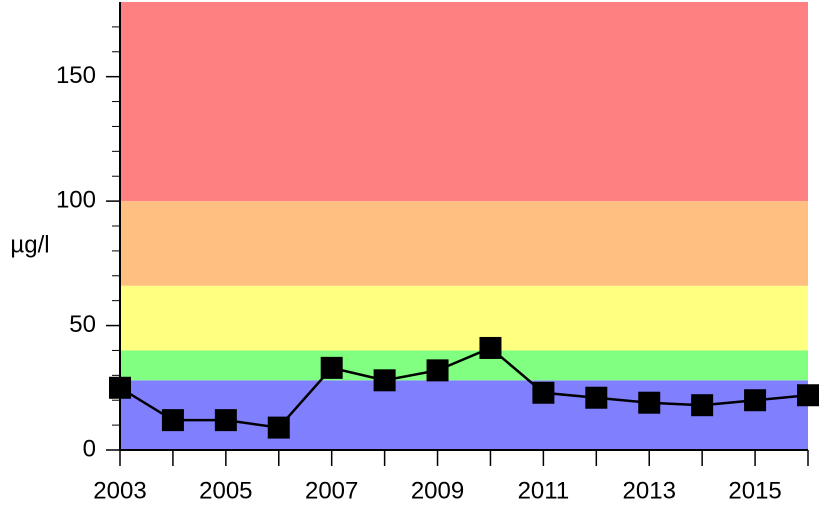  I want to click on y-tick-label: 150, so click(76, 75).